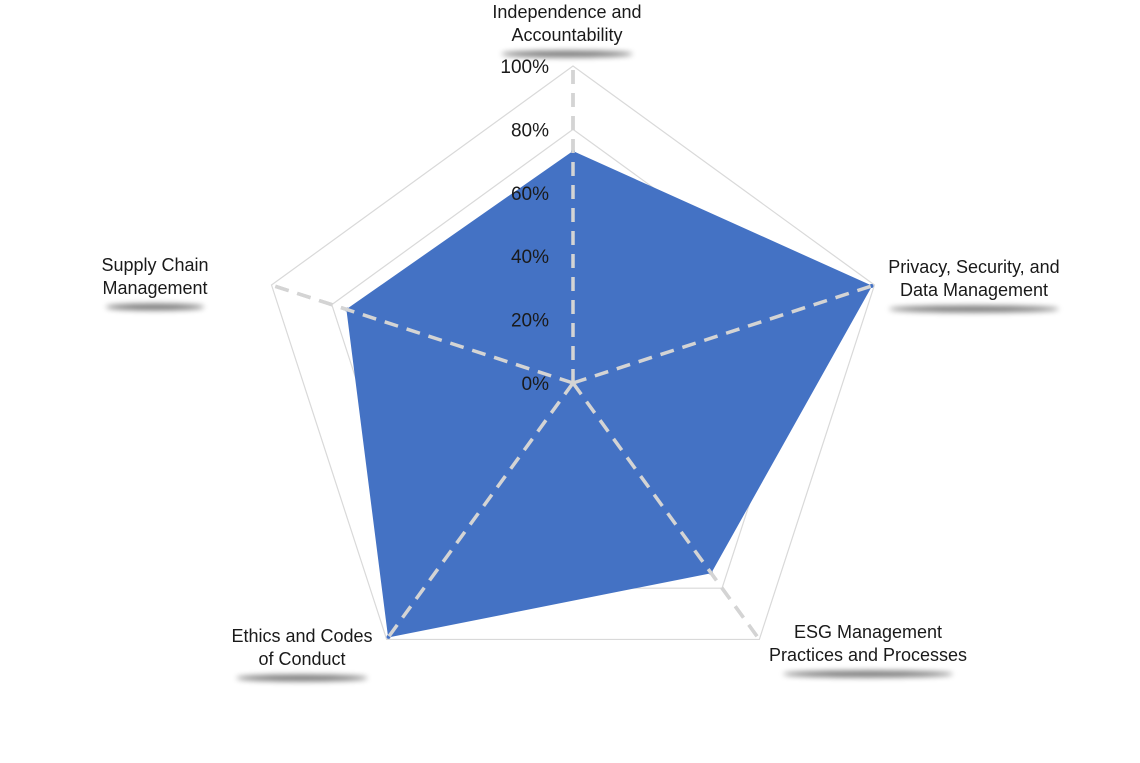 The width and height of the screenshot is (1140, 763). Describe the element at coordinates (154, 276) in the screenshot. I see `category-label-text-4: Supply Chain Management` at that location.